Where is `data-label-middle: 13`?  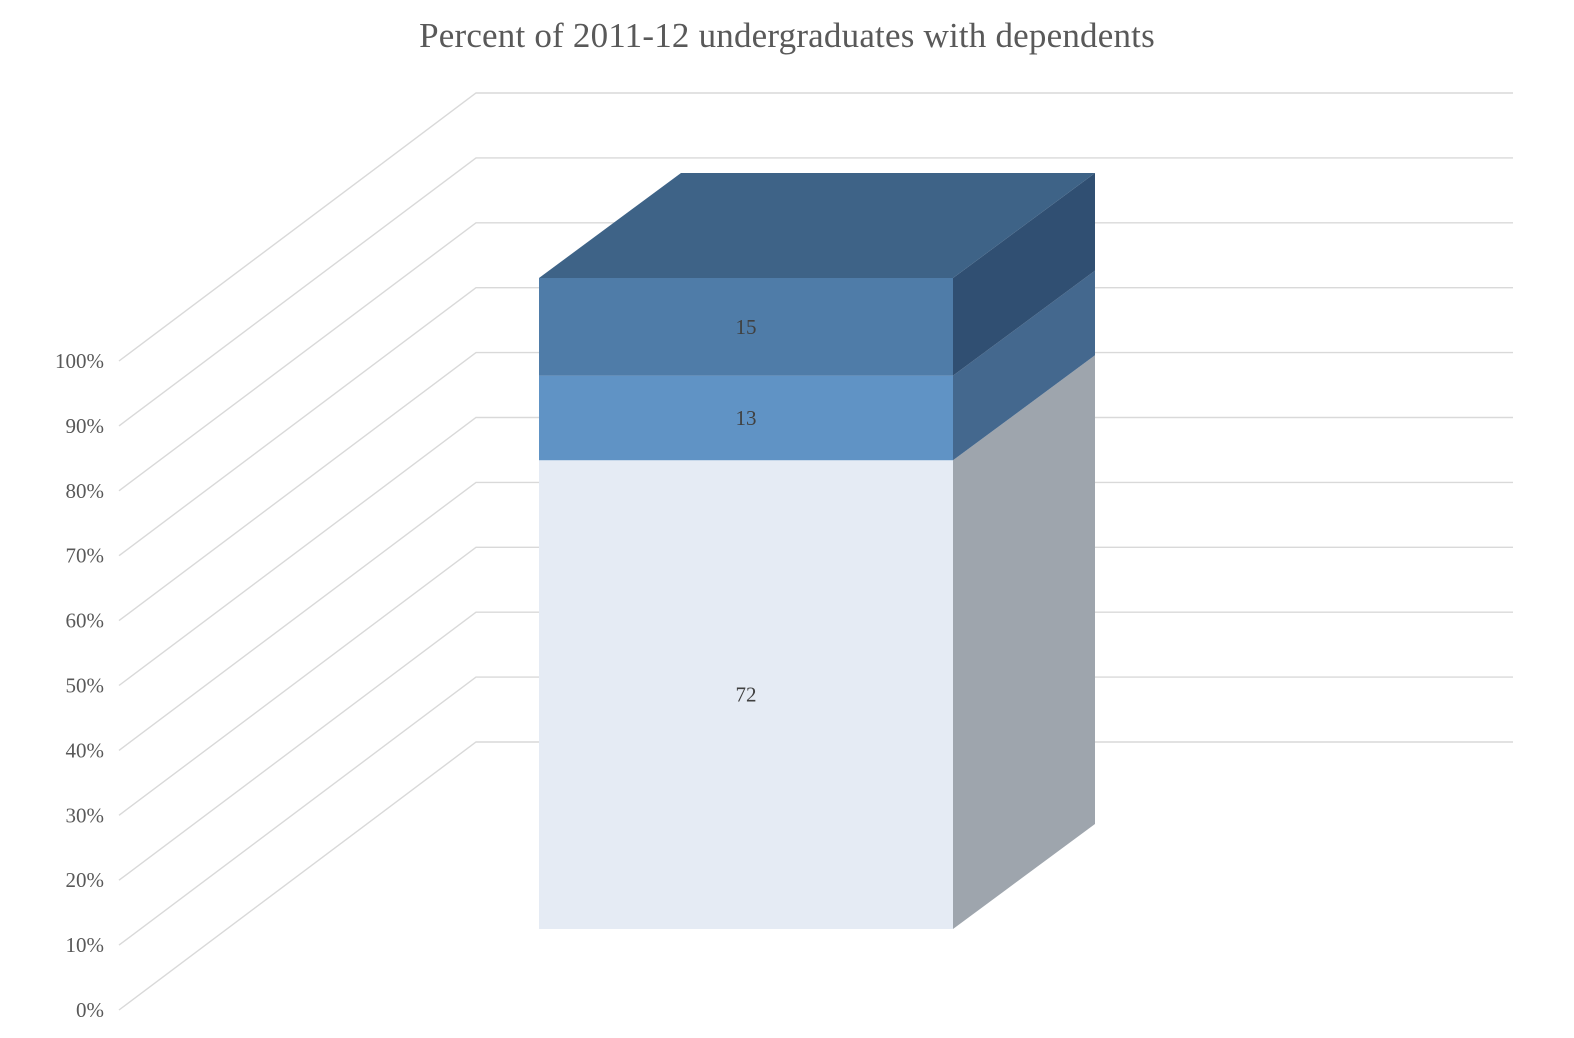 data-label-middle: 13 is located at coordinates (746, 418).